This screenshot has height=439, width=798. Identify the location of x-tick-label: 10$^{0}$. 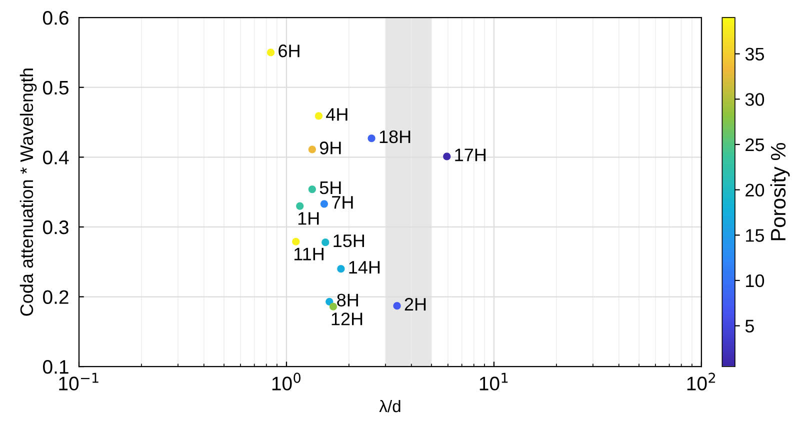
(286, 381).